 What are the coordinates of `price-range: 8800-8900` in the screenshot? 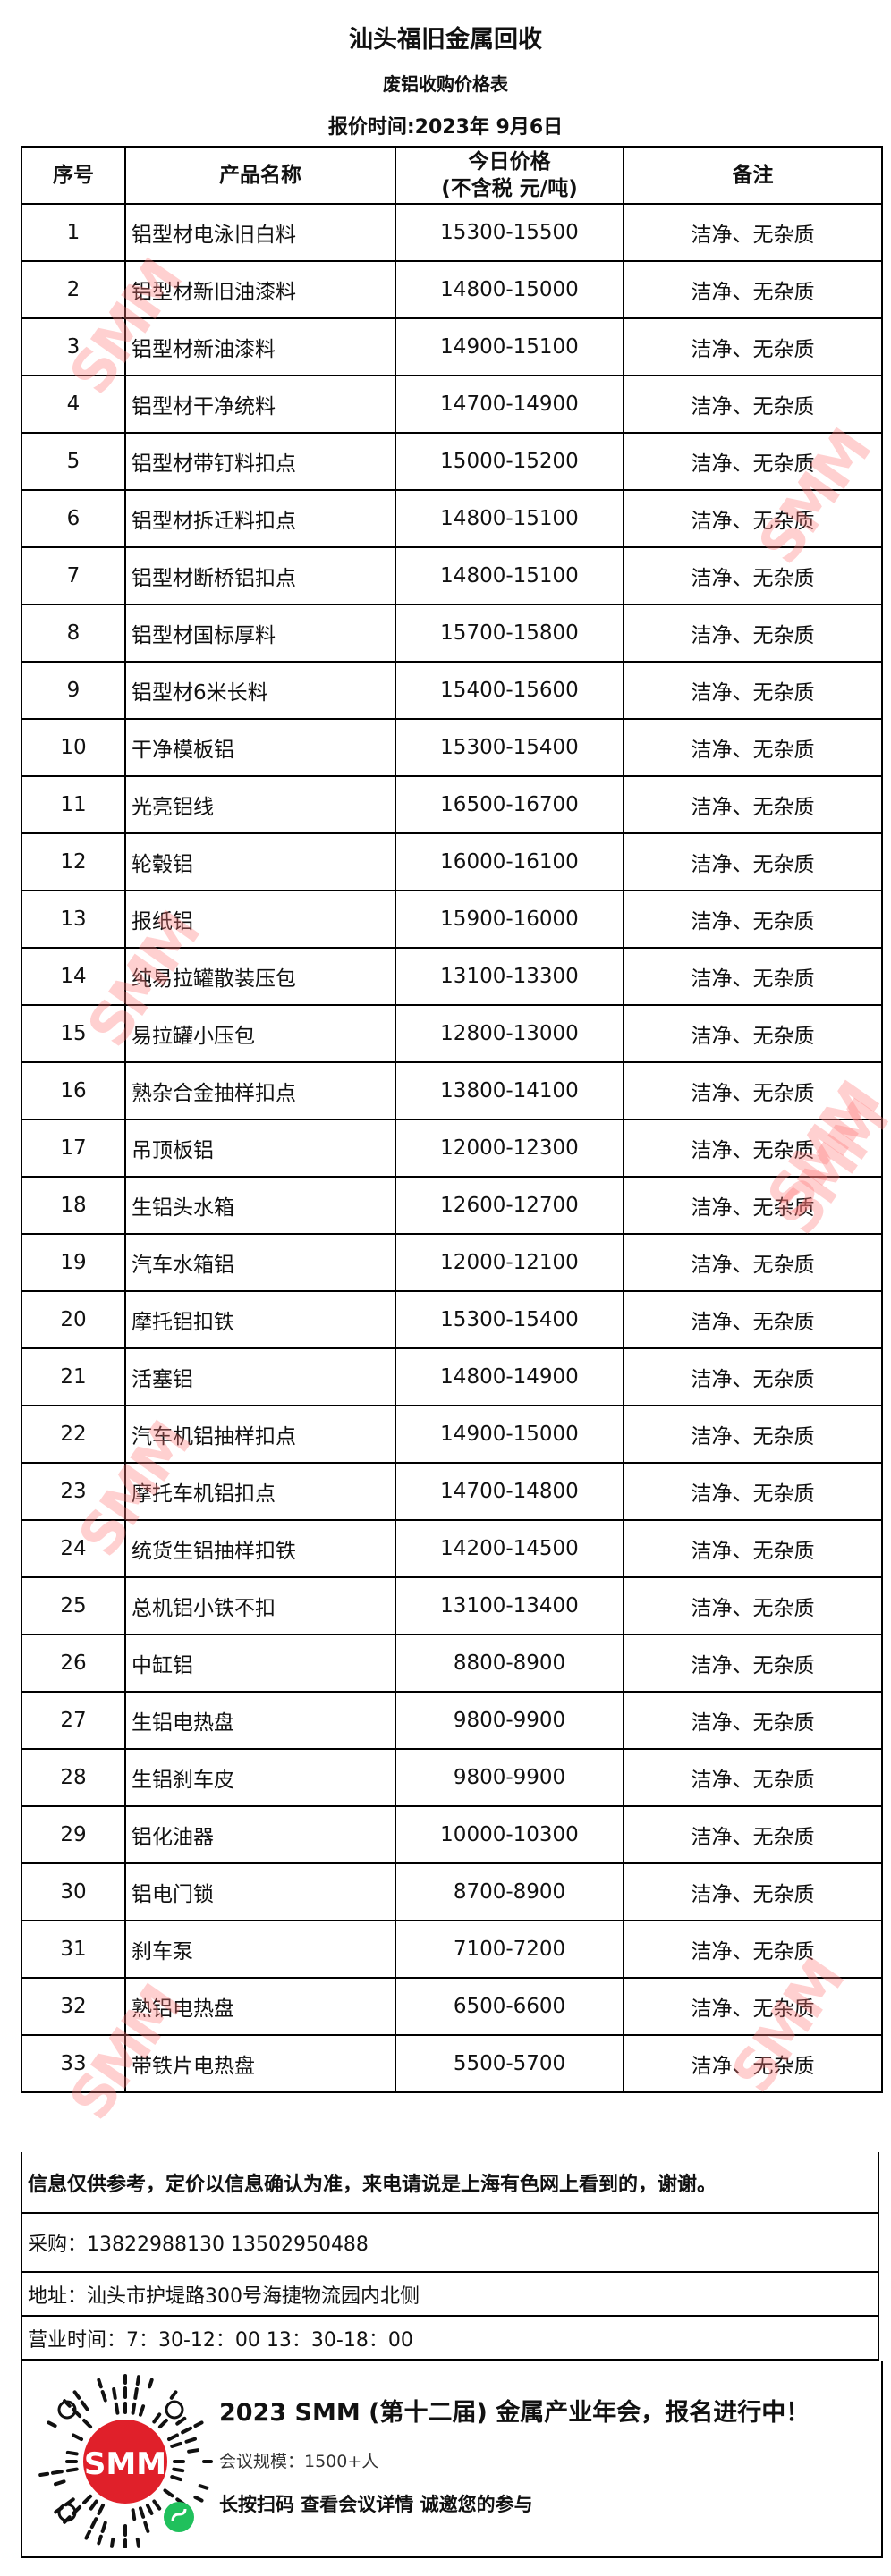 It's located at (509, 1663).